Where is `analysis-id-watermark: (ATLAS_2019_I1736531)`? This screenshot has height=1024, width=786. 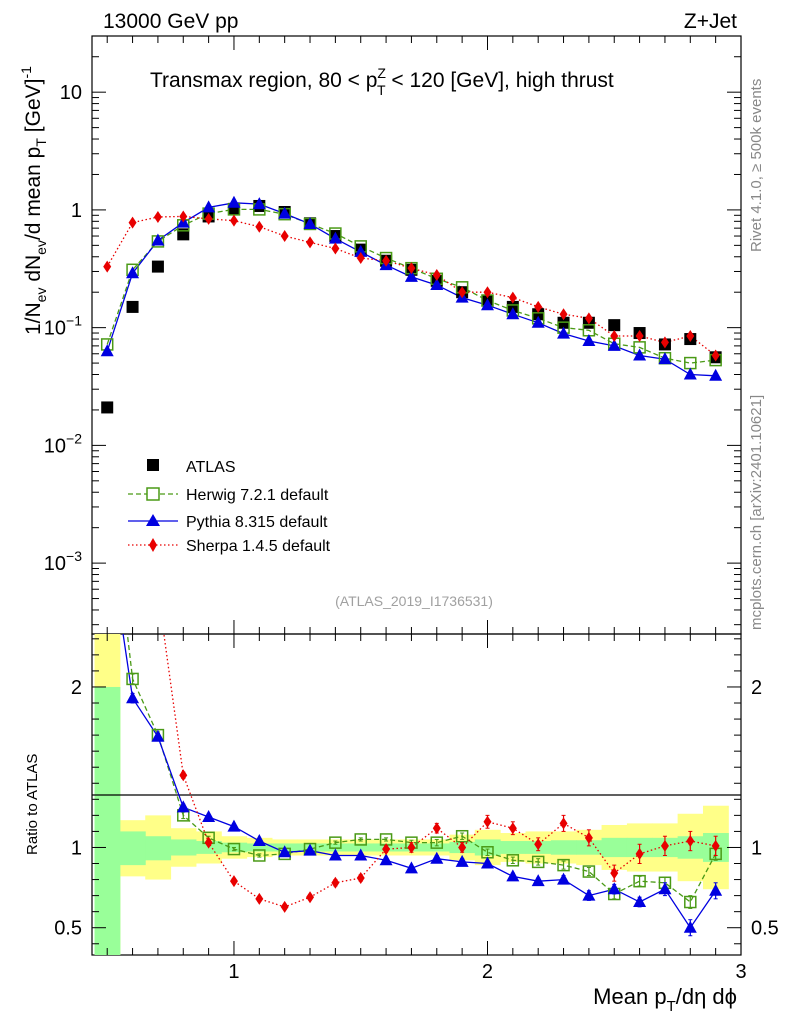
analysis-id-watermark: (ATLAS_2019_I1736531) is located at coordinates (414, 601).